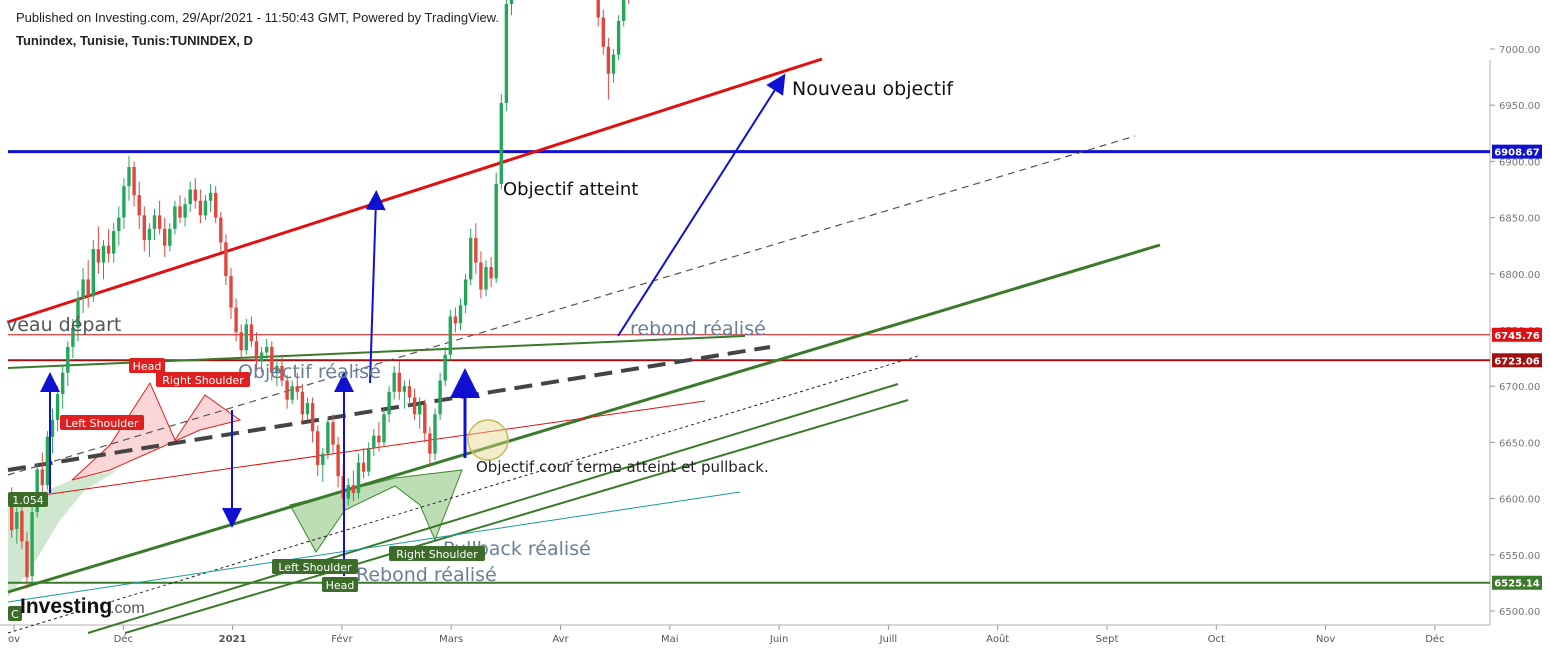  Describe the element at coordinates (374, 547) in the screenshot. I see `teal-trendline` at that location.